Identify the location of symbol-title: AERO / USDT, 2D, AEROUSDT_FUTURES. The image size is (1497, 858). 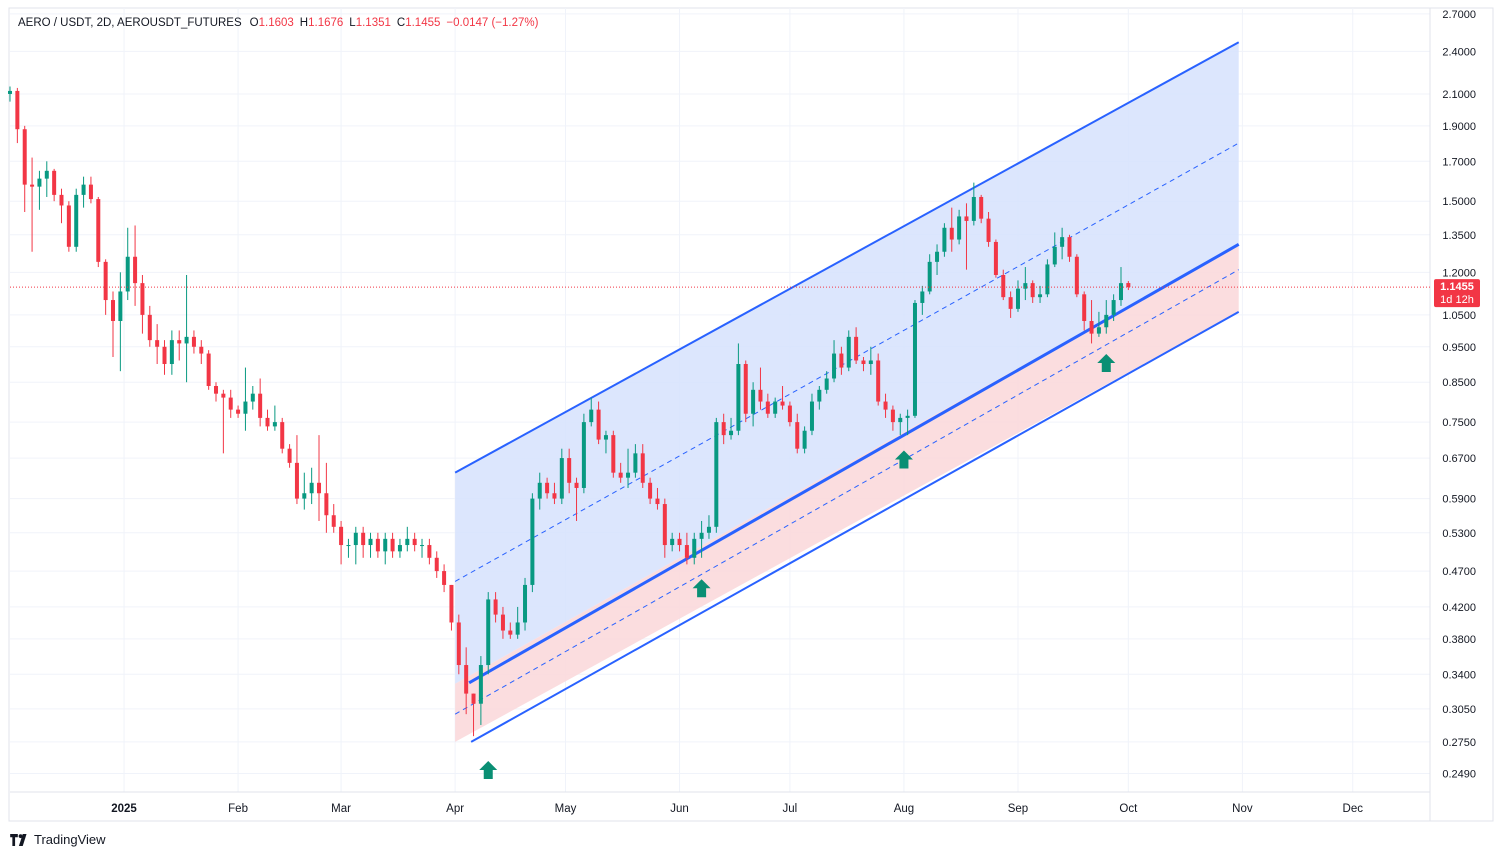
(130, 23).